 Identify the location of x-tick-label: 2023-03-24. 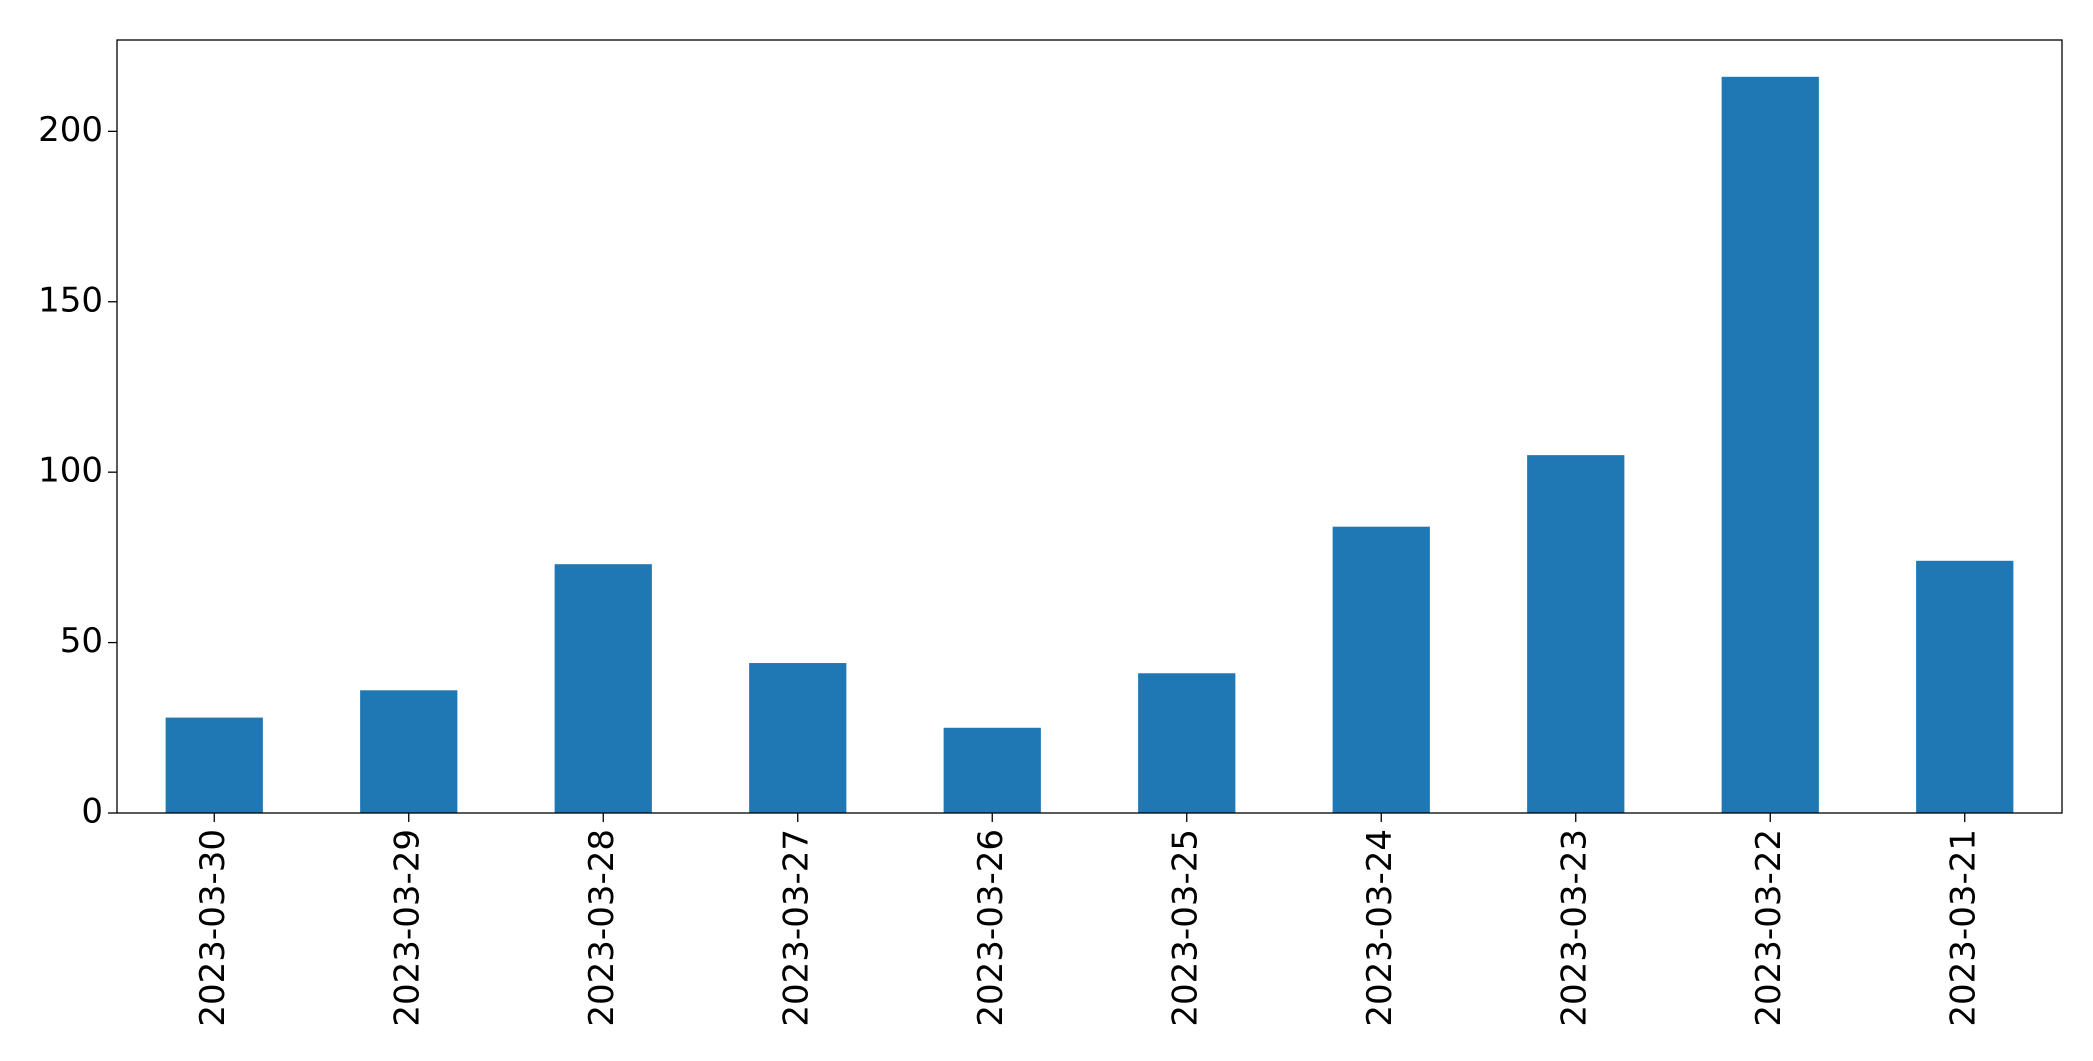
(1380, 928).